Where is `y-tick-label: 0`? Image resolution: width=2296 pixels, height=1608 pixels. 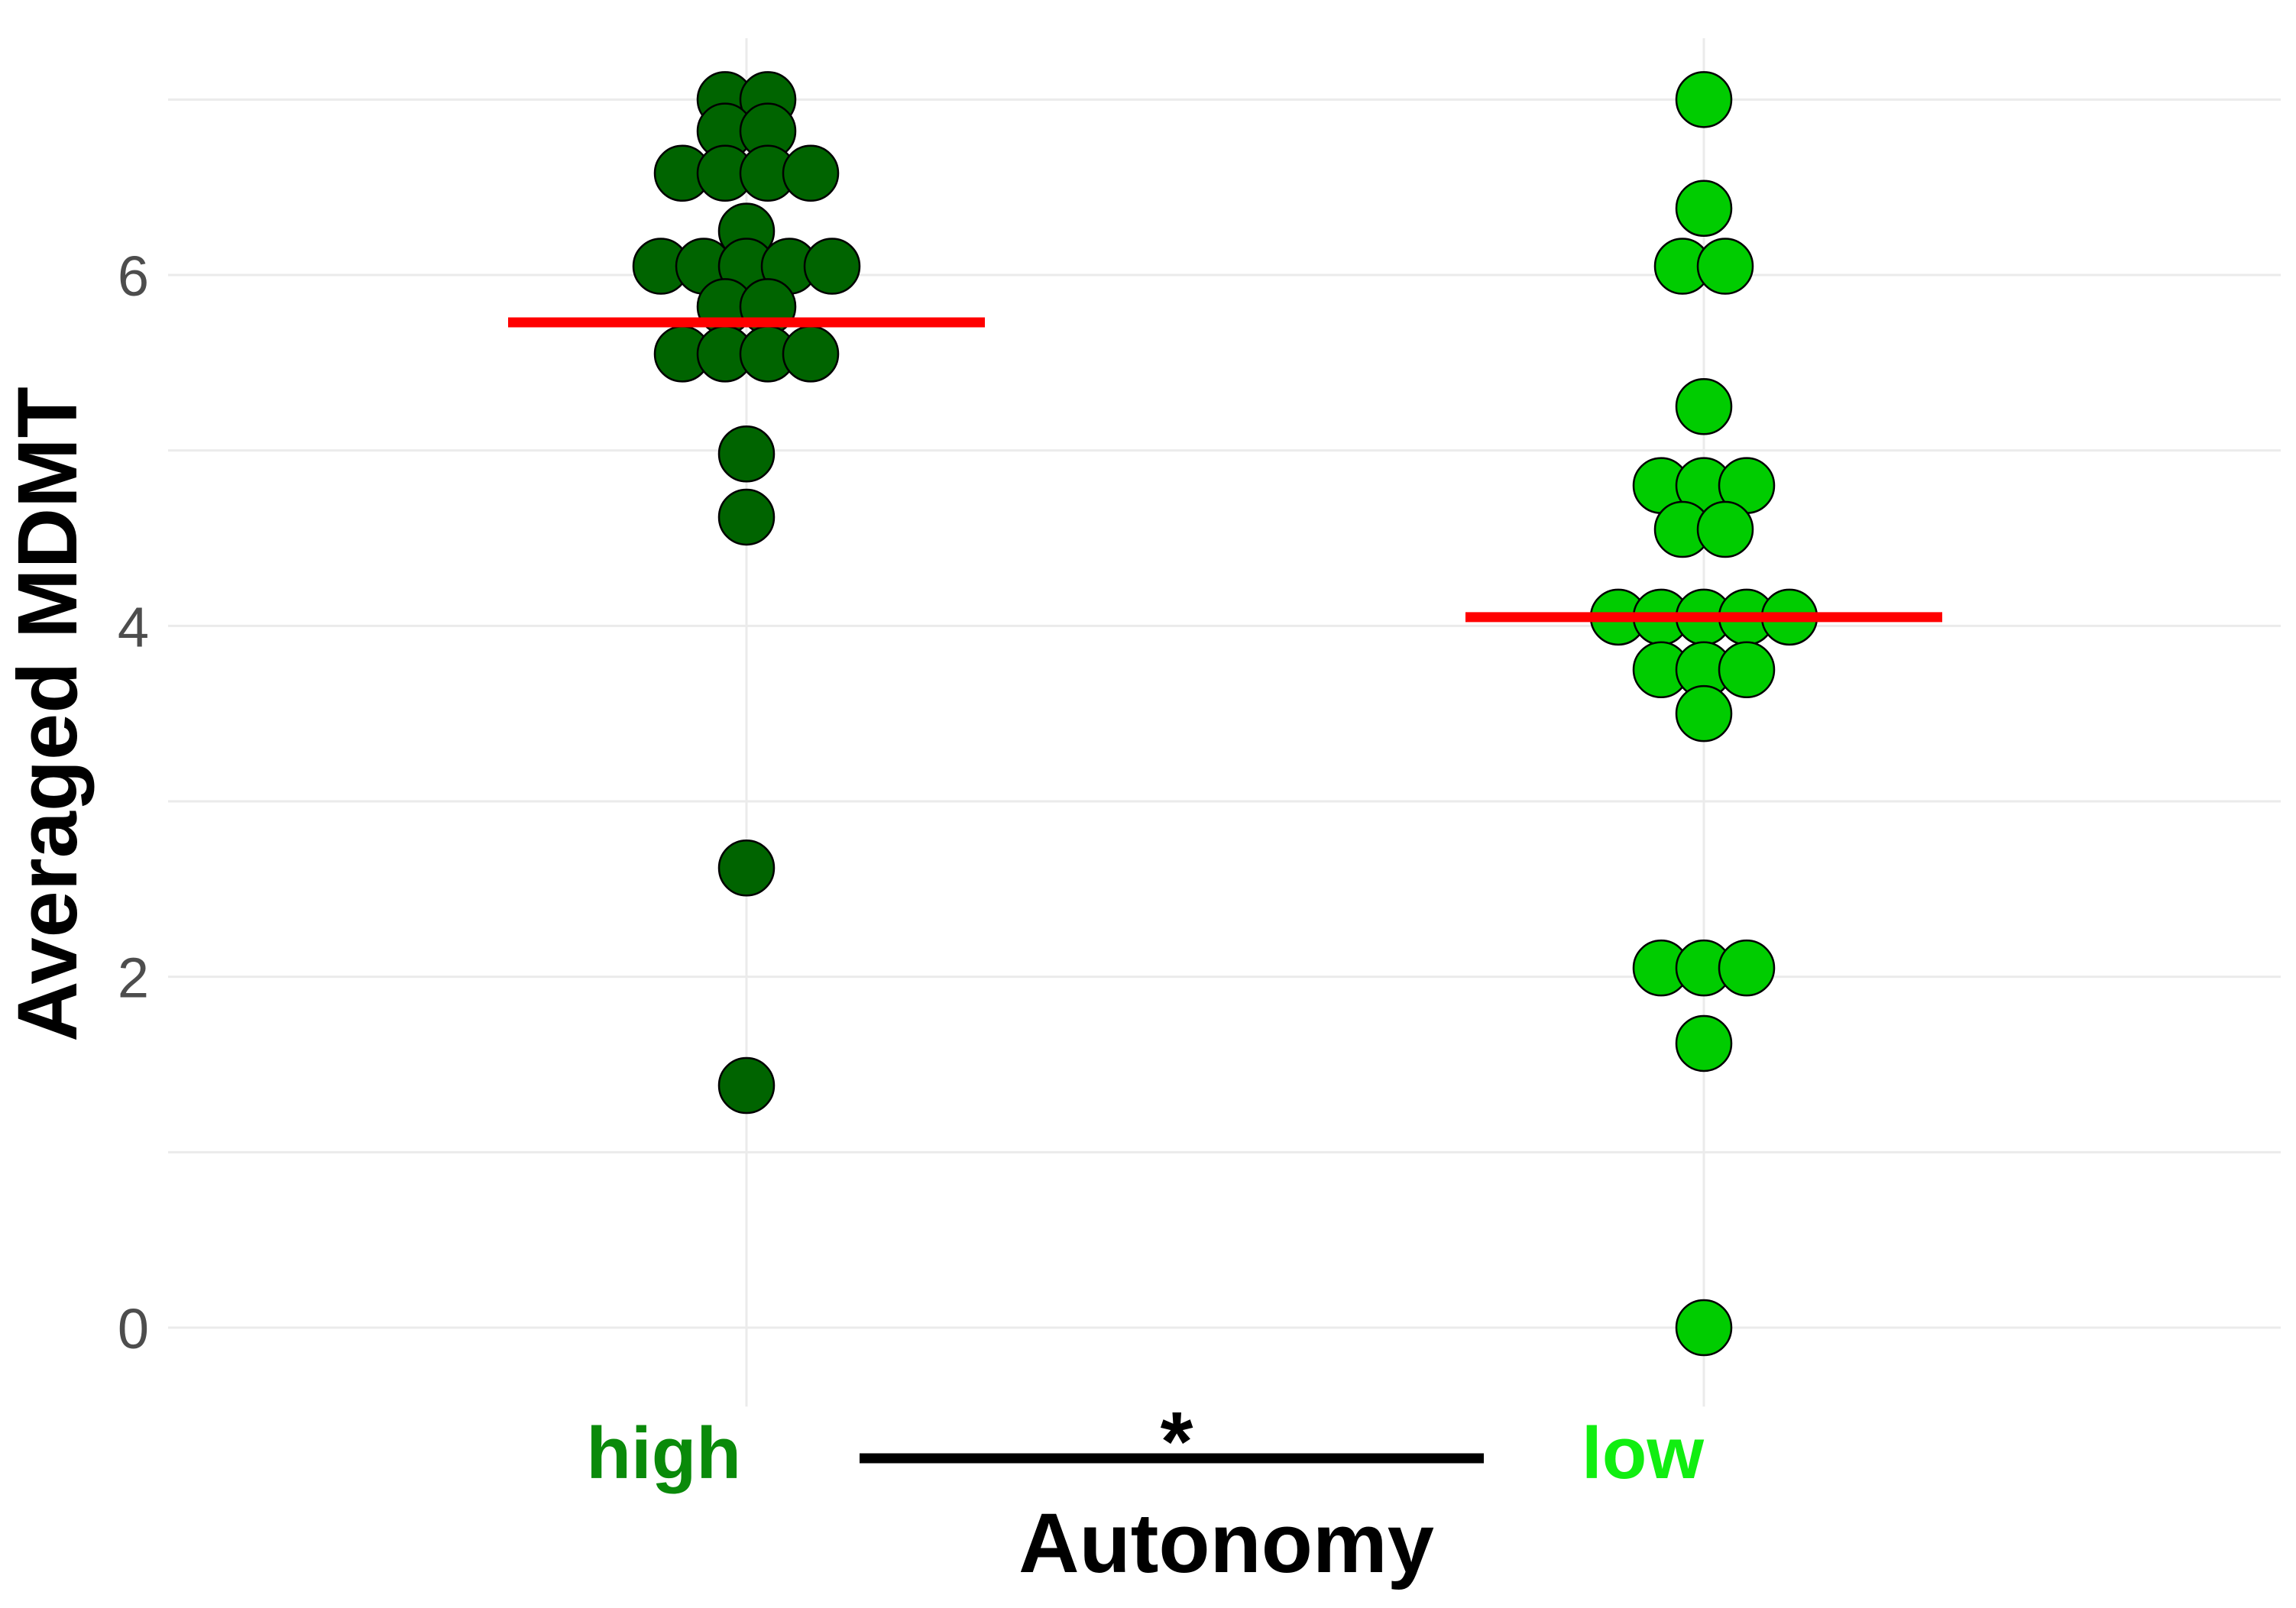 y-tick-label: 0 is located at coordinates (133, 1328).